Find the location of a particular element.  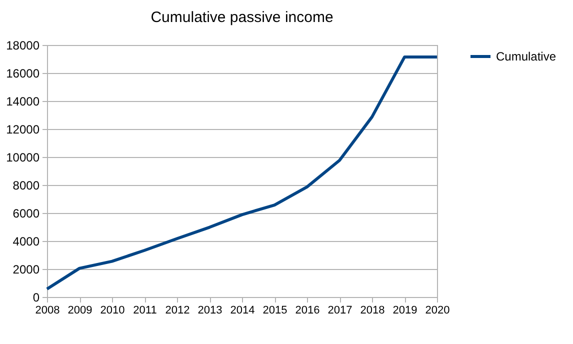

x-tick-label: 2011 is located at coordinates (145, 310).